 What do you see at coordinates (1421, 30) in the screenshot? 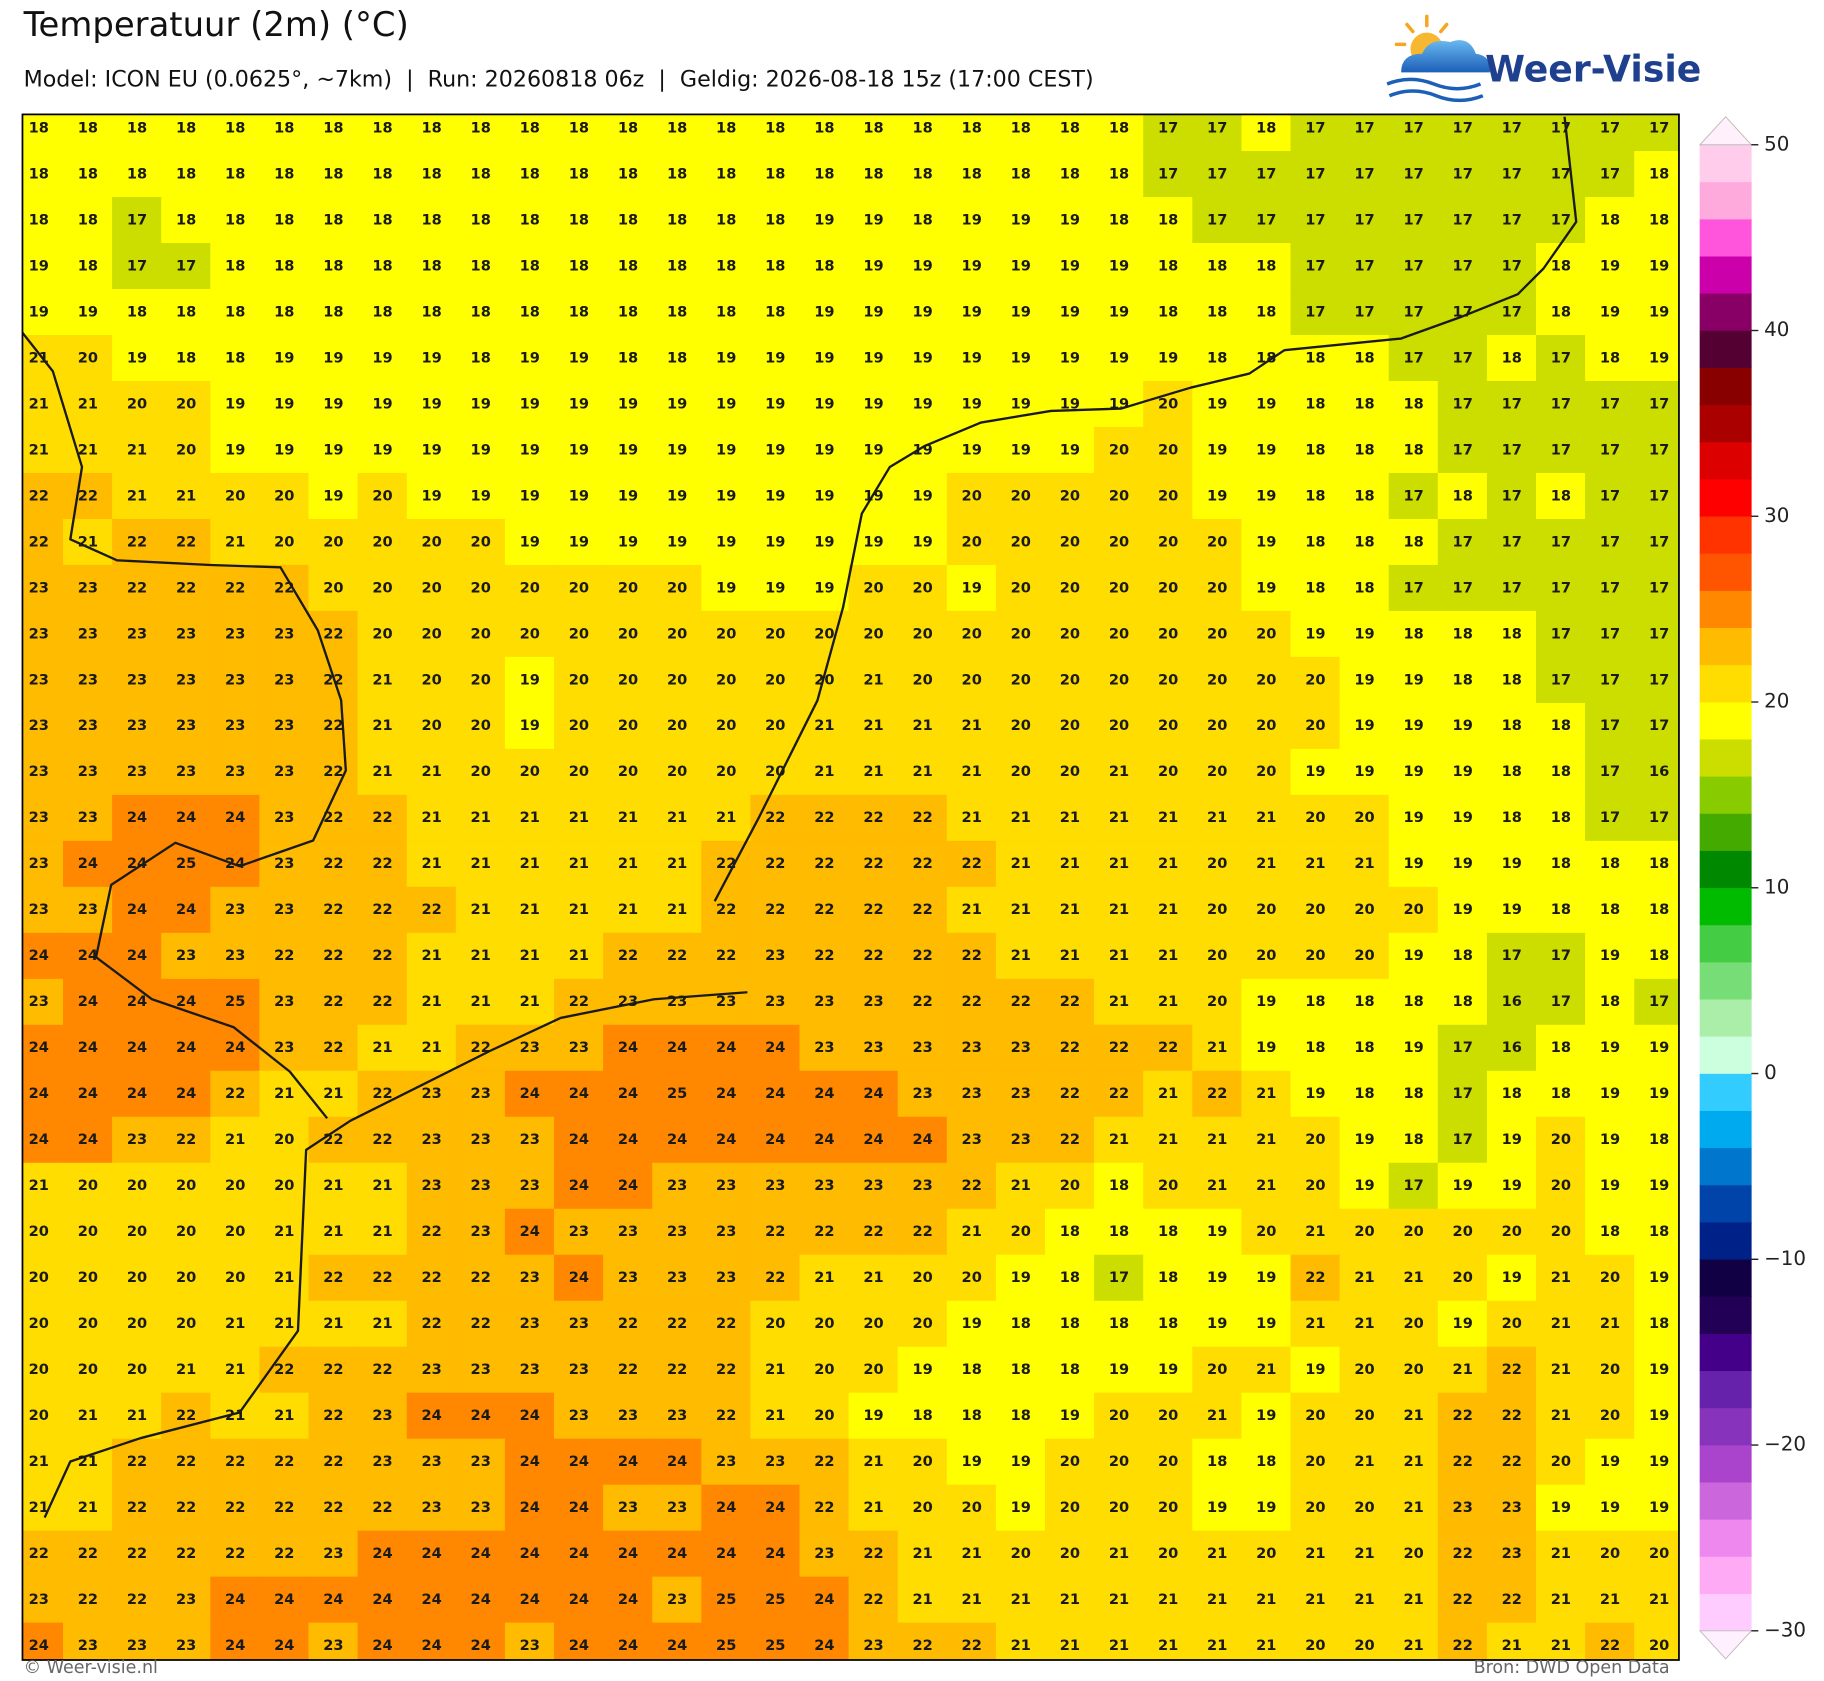
I see `logo-sun` at bounding box center [1421, 30].